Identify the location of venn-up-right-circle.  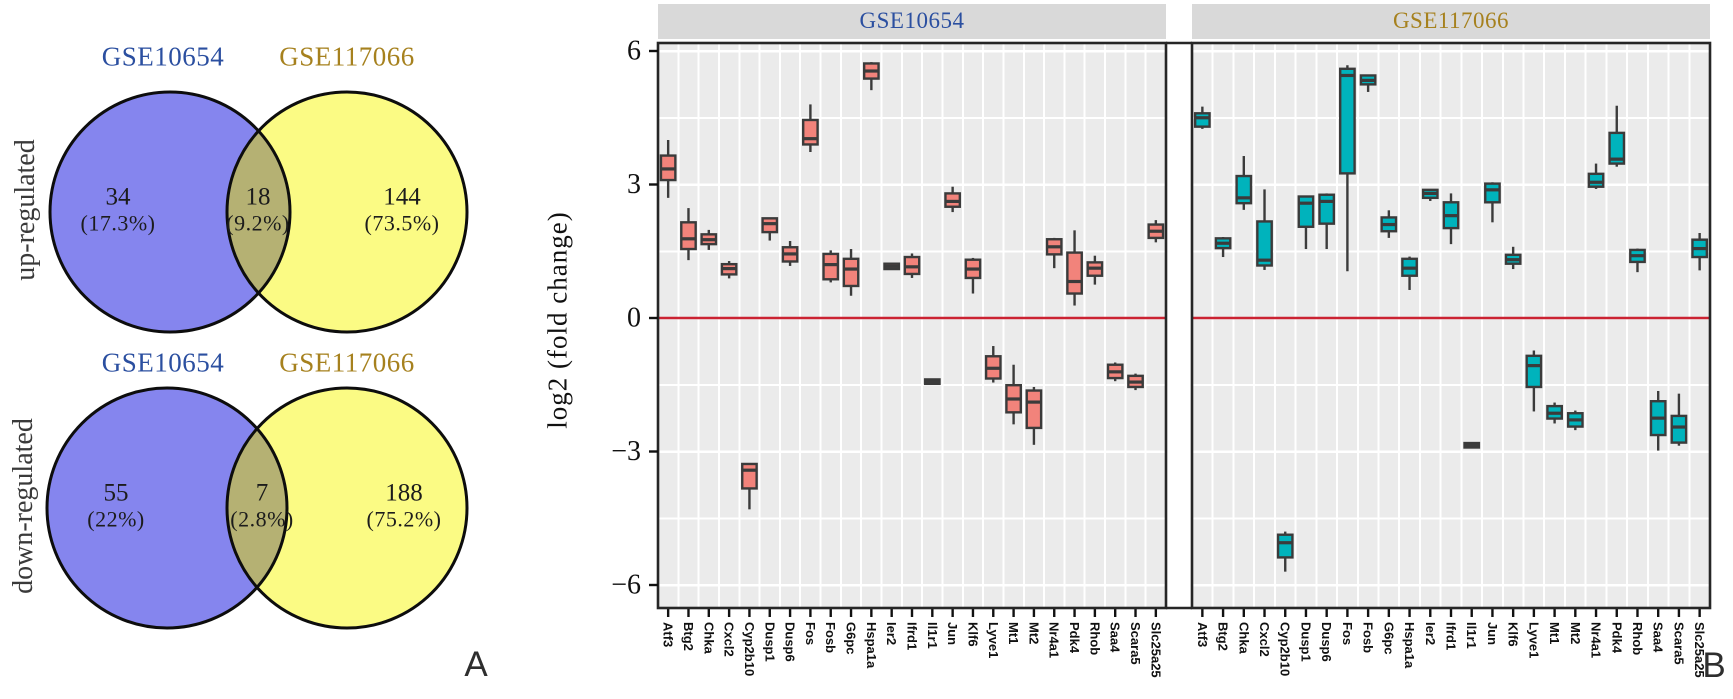
(347, 212).